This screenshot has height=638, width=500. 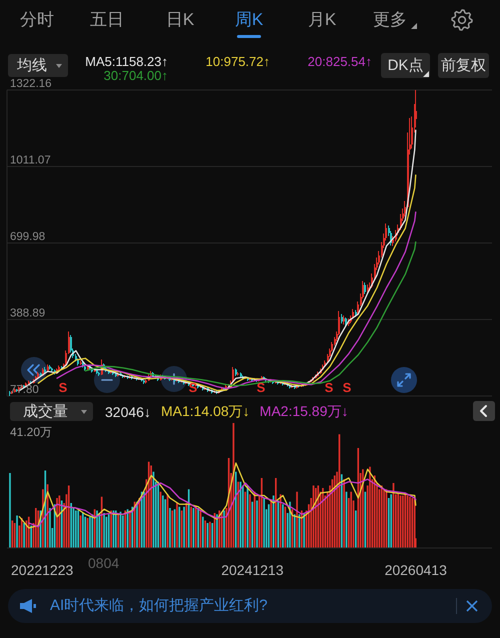 What do you see at coordinates (126, 61) in the screenshot?
I see `text: MA5:1158.23↑` at bounding box center [126, 61].